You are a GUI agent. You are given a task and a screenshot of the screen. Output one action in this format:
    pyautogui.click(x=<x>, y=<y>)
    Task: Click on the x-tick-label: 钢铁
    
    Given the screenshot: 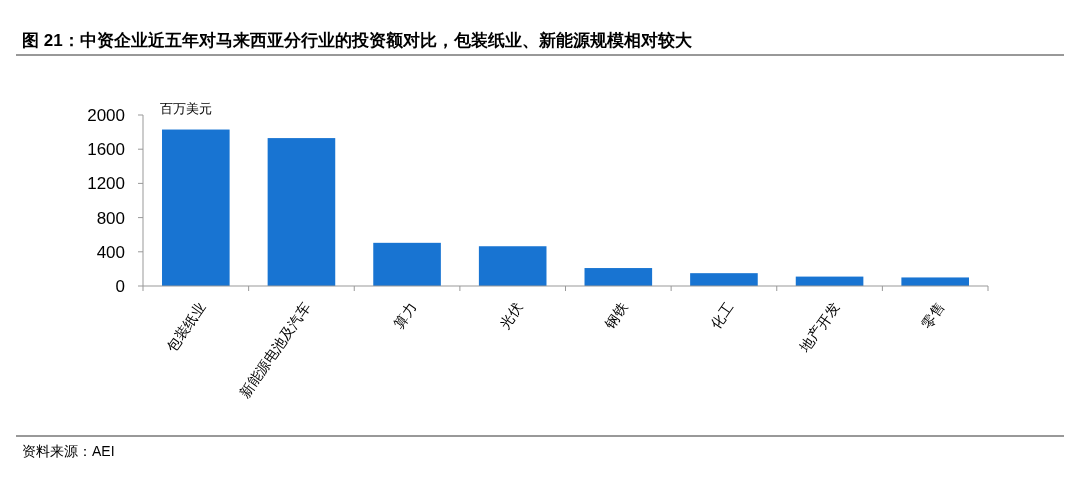 What is the action you would take?
    pyautogui.click(x=616, y=316)
    